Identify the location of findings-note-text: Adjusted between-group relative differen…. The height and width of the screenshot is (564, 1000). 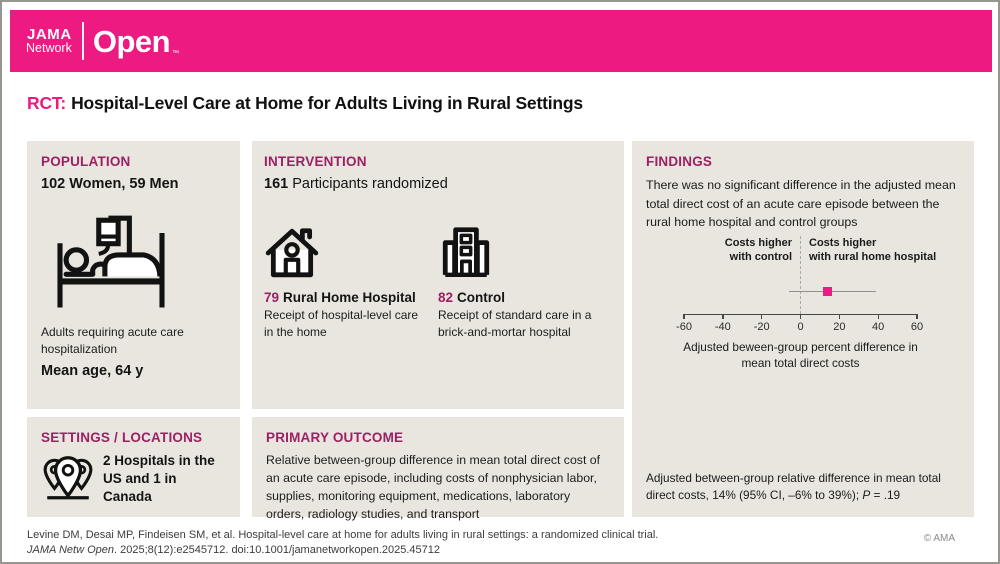
(793, 486).